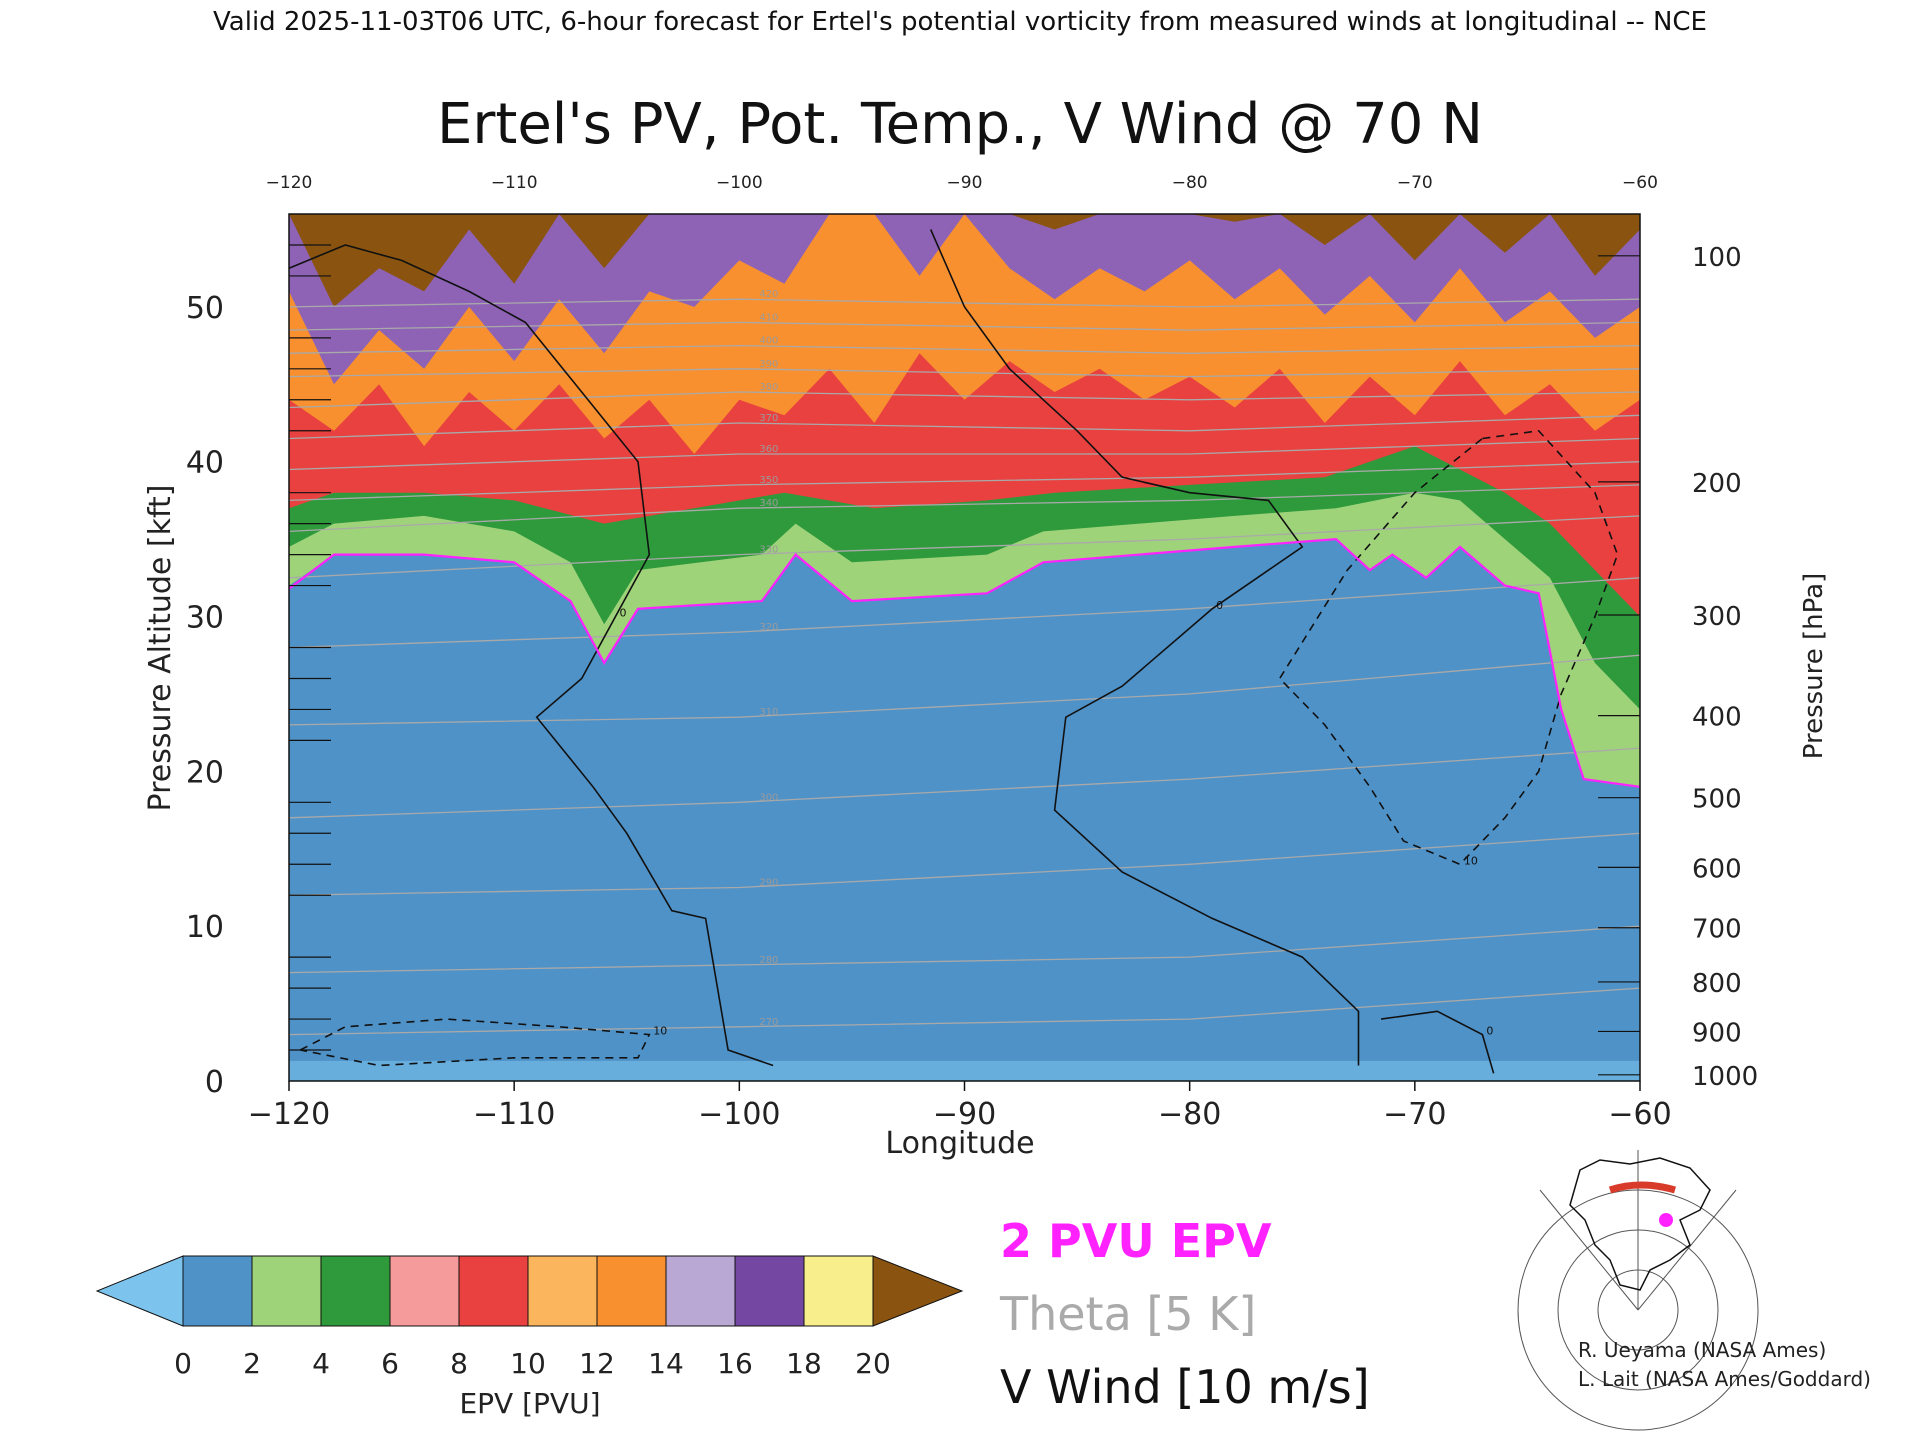 The image size is (1920, 1444). Describe the element at coordinates (1639, 1114) in the screenshot. I see `x-tick-label: −60` at that location.